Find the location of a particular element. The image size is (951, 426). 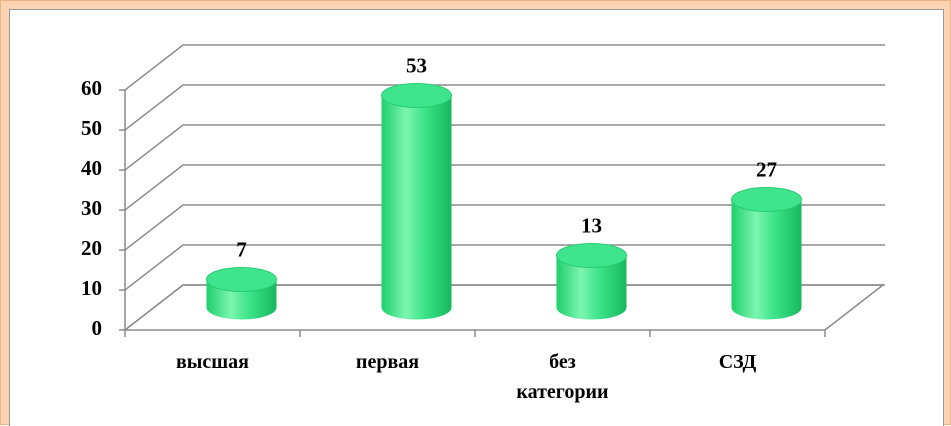

x-tick-label: первая is located at coordinates (387, 362).